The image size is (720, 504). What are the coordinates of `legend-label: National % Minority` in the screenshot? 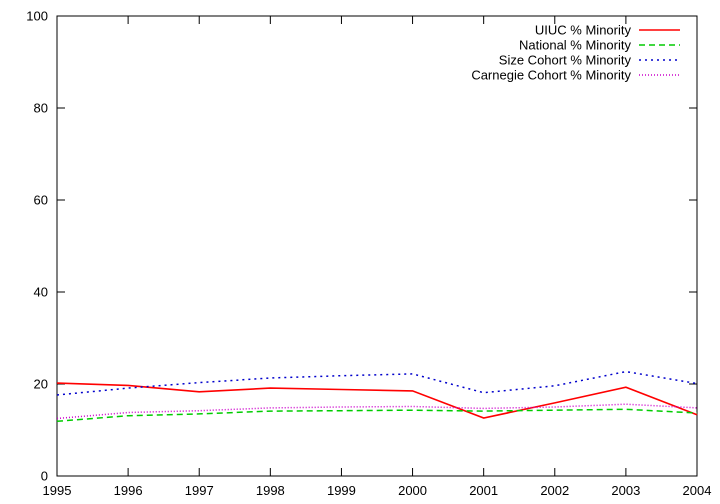 It's located at (575, 45).